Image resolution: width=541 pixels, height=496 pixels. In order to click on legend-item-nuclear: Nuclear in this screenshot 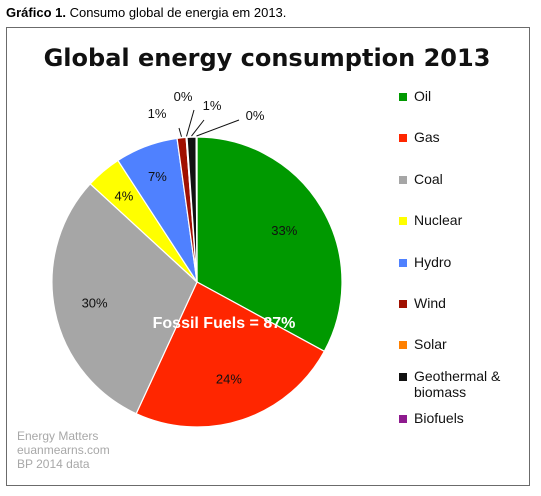, I will do `click(466, 220)`.